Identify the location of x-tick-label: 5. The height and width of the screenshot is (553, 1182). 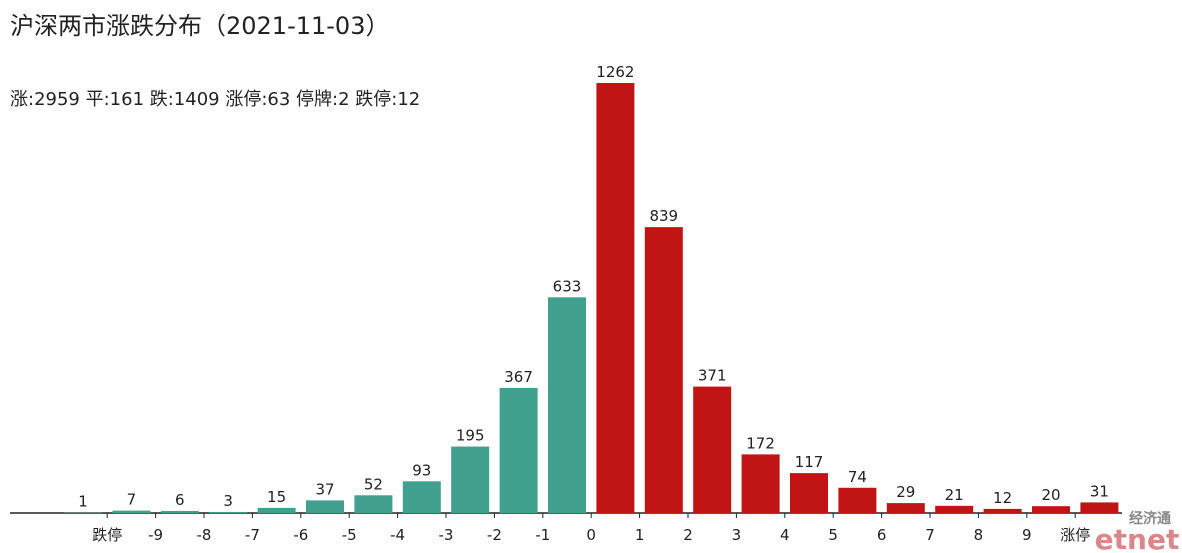
(833, 535).